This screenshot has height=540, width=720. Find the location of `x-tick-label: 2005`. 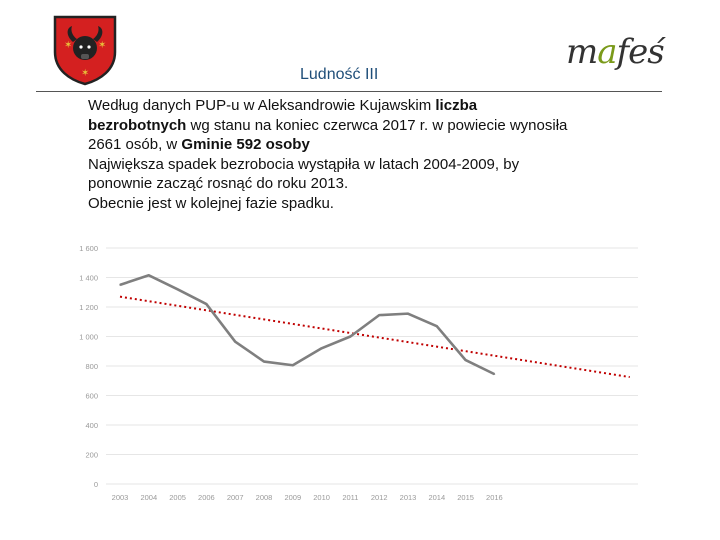

x-tick-label: 2005 is located at coordinates (177, 497).